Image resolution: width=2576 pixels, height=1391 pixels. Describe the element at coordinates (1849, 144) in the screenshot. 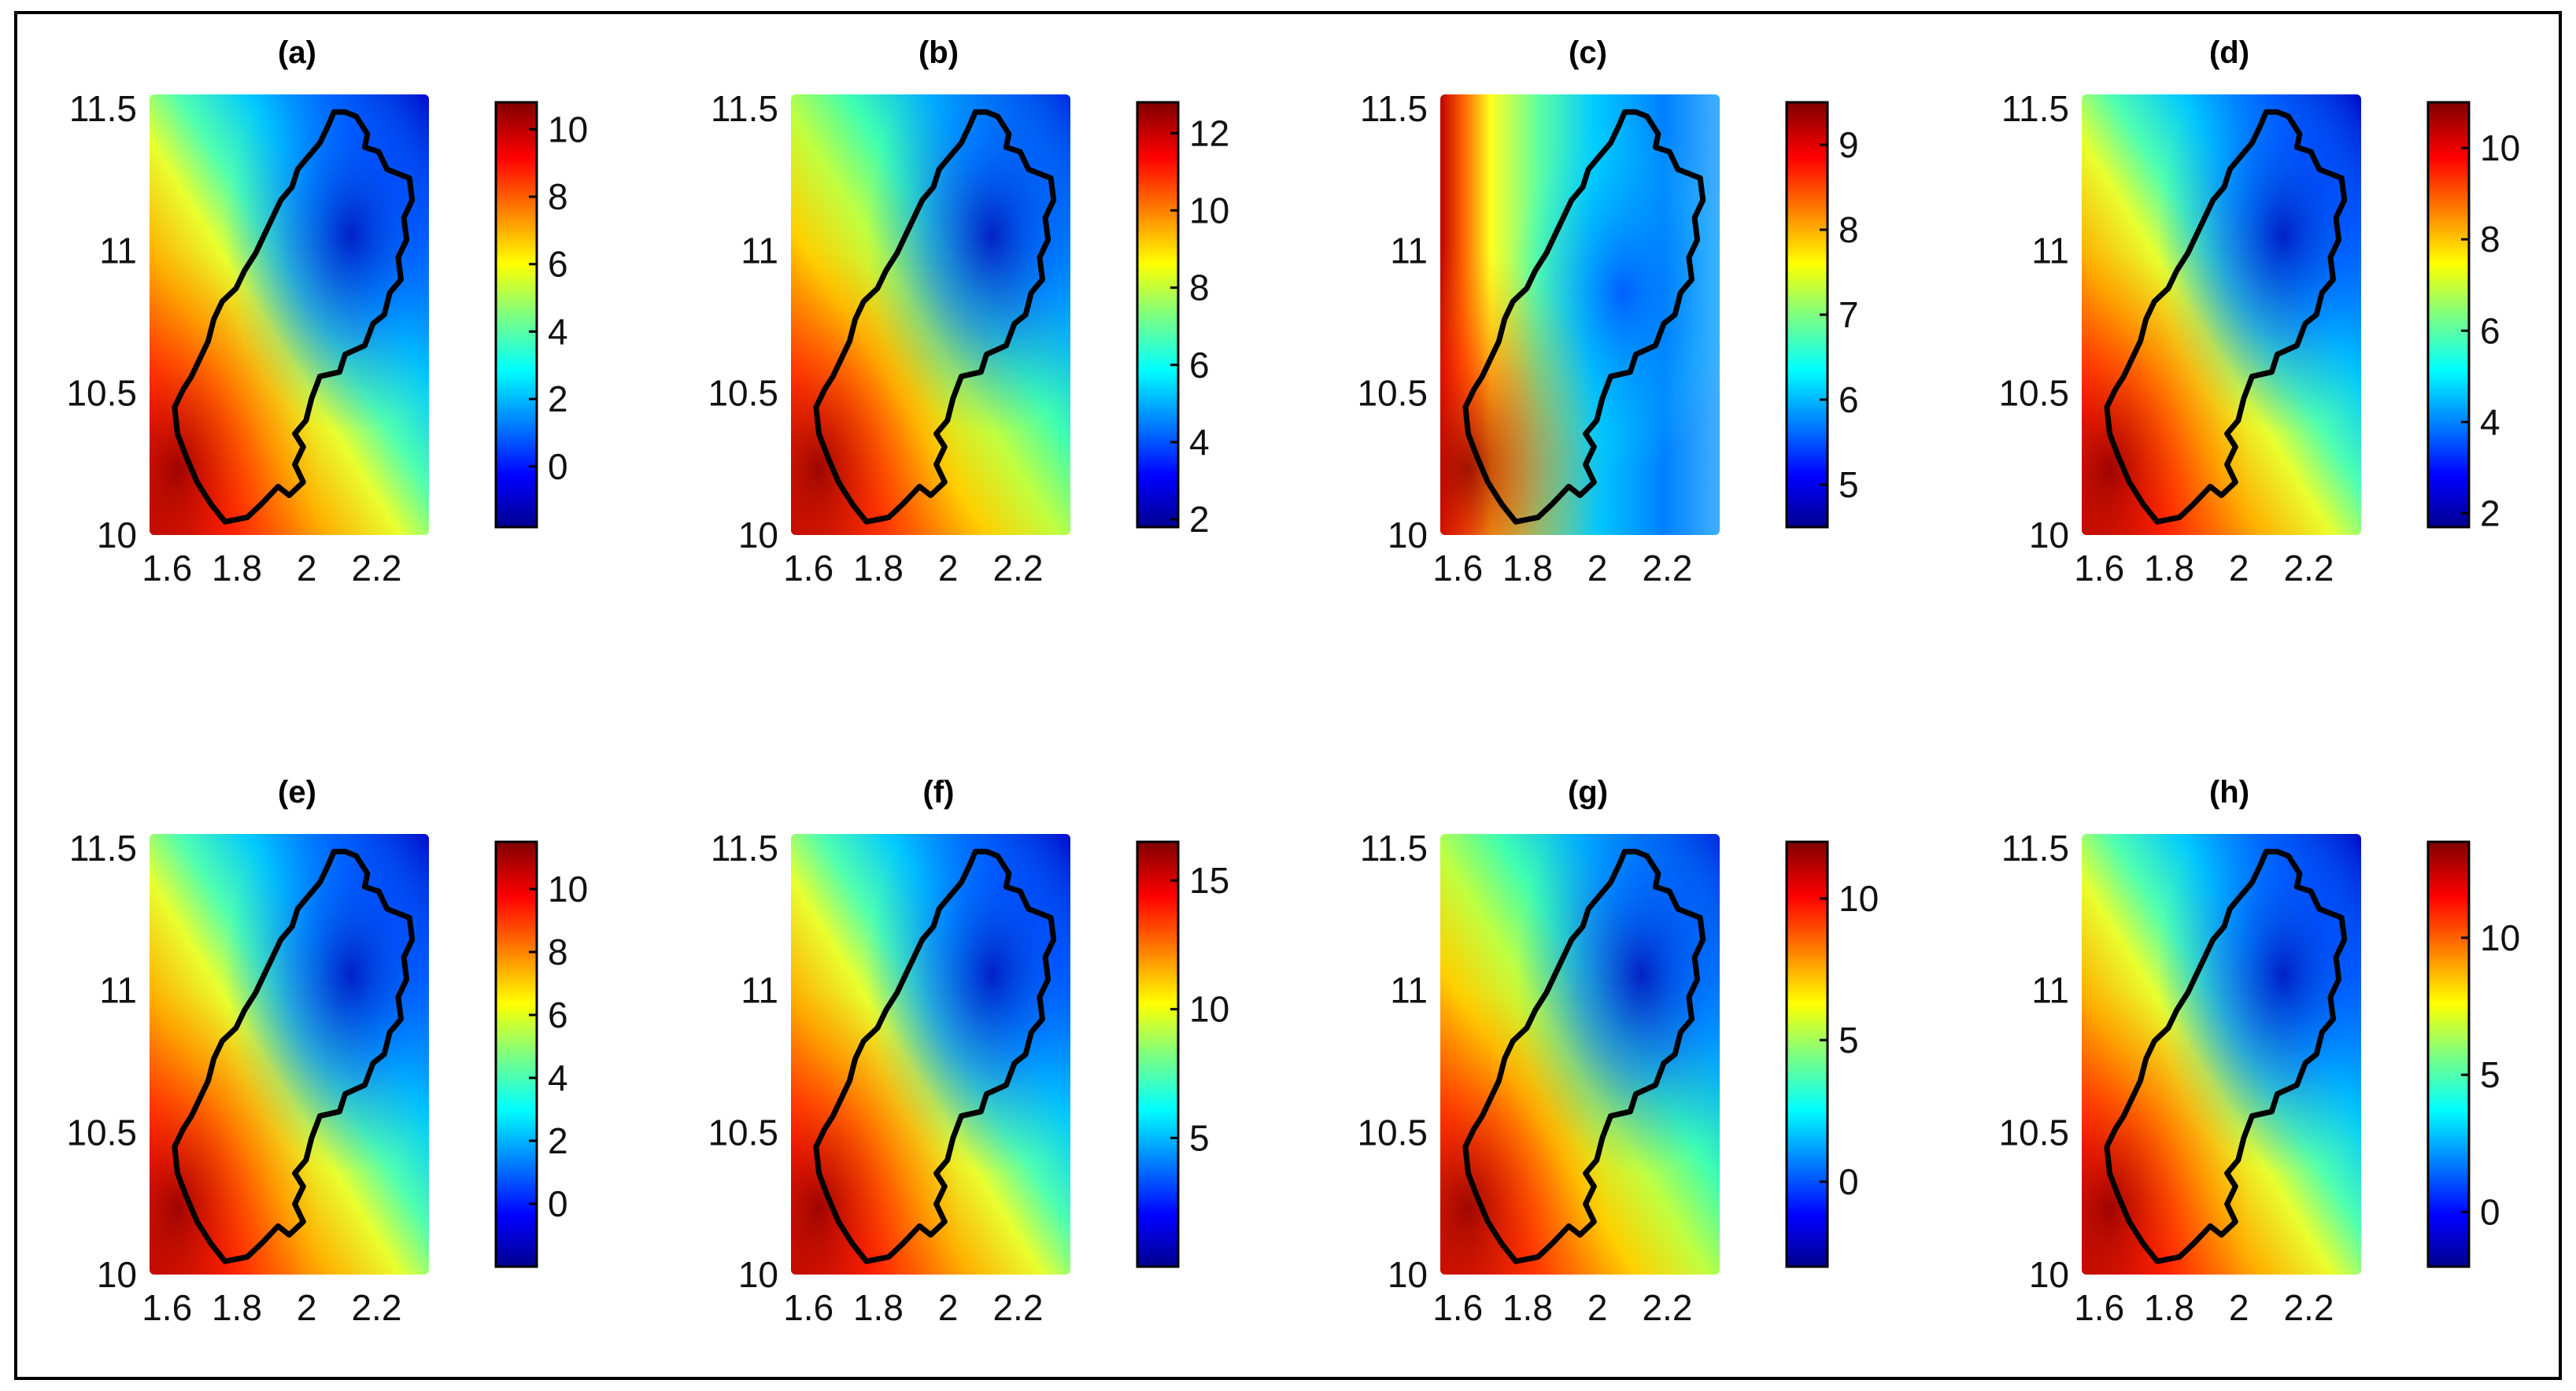

I see `colorbar-tick-label: 9` at that location.